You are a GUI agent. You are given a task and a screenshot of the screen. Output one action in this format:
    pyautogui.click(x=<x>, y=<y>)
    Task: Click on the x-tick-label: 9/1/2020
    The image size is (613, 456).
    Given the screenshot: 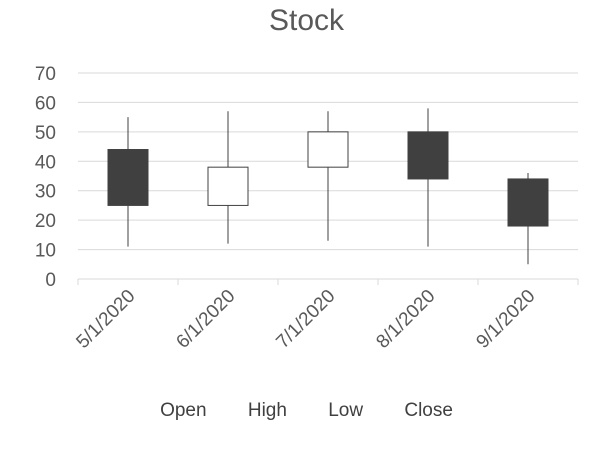 What is the action you would take?
    pyautogui.click(x=505, y=319)
    